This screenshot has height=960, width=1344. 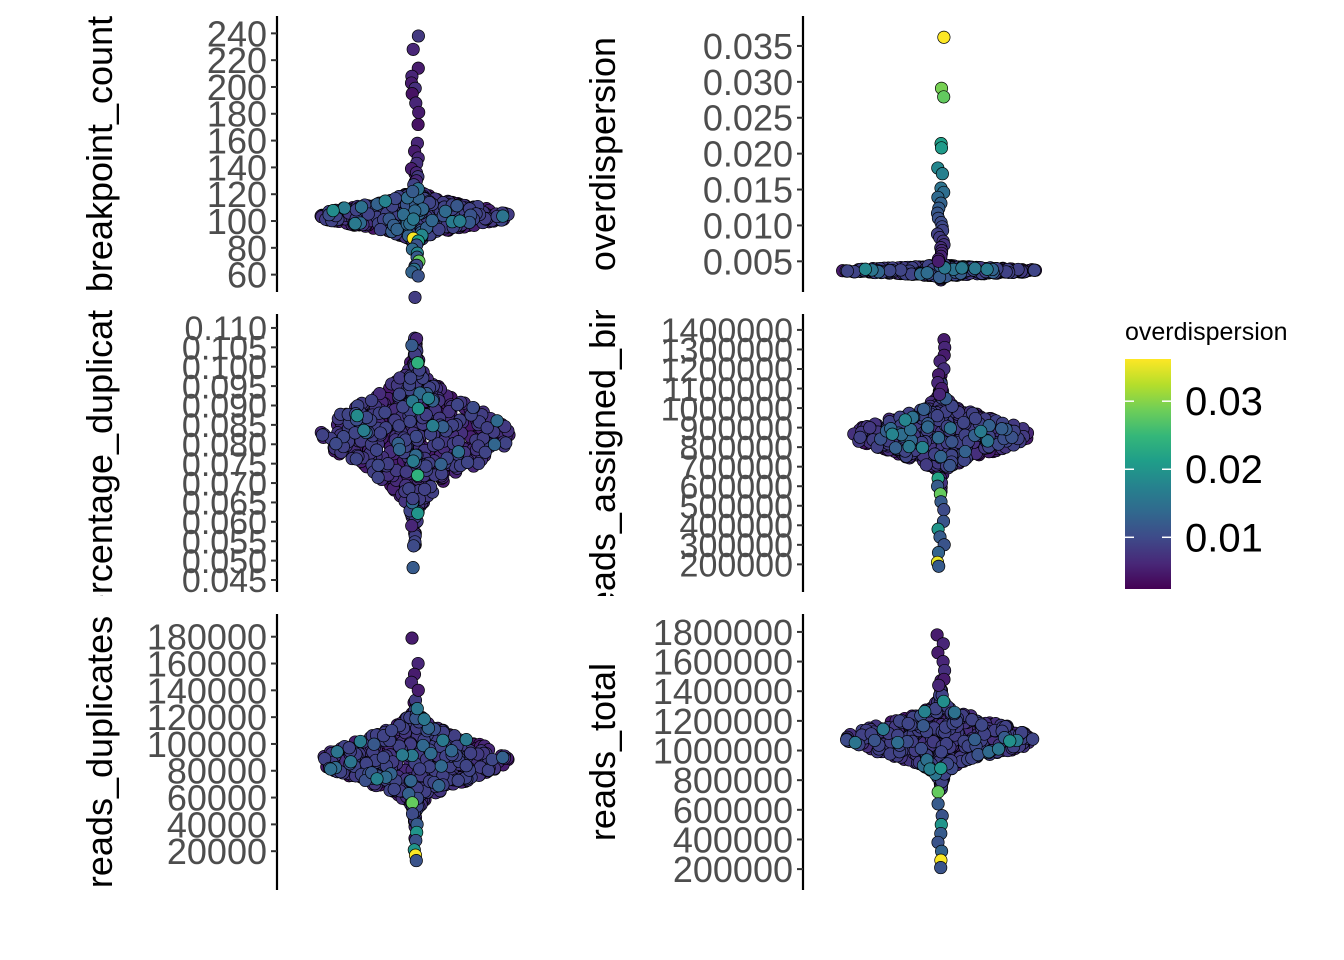 I want to click on legend-label: 0.02, so click(x=1224, y=470).